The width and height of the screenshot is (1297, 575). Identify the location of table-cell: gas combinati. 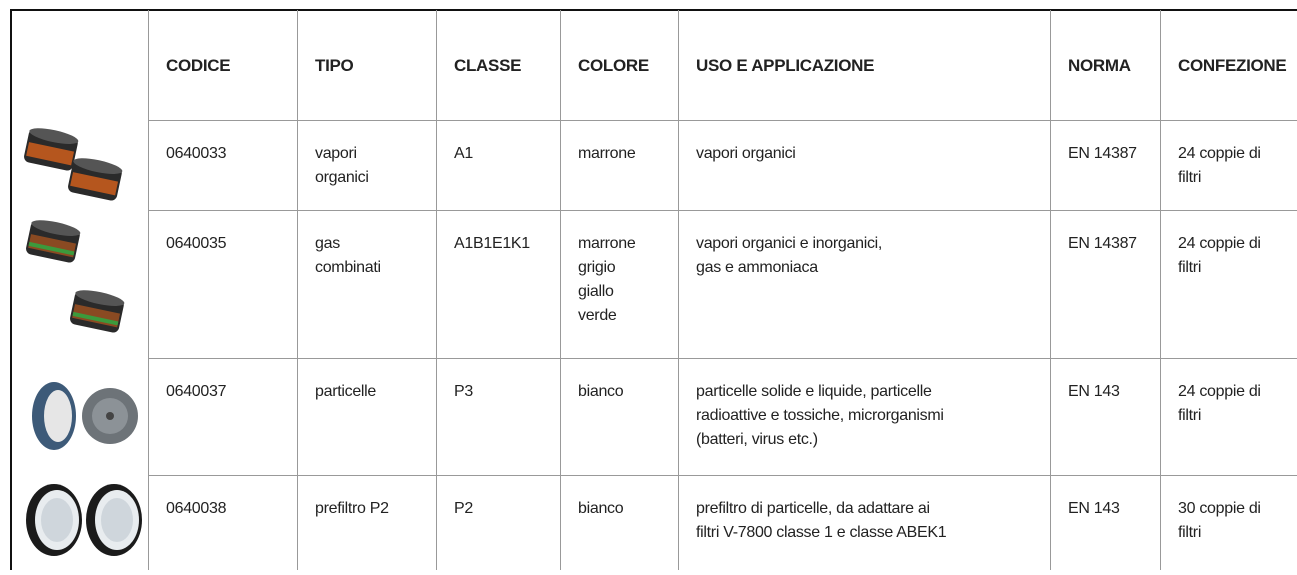
(348, 255).